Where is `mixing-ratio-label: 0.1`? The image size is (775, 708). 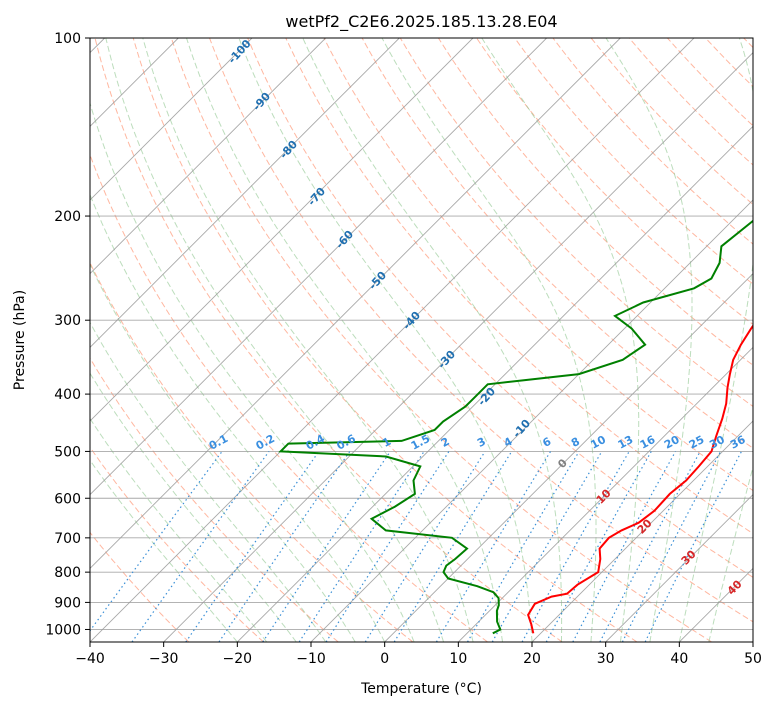
mixing-ratio-label: 0.1 is located at coordinates (218, 442).